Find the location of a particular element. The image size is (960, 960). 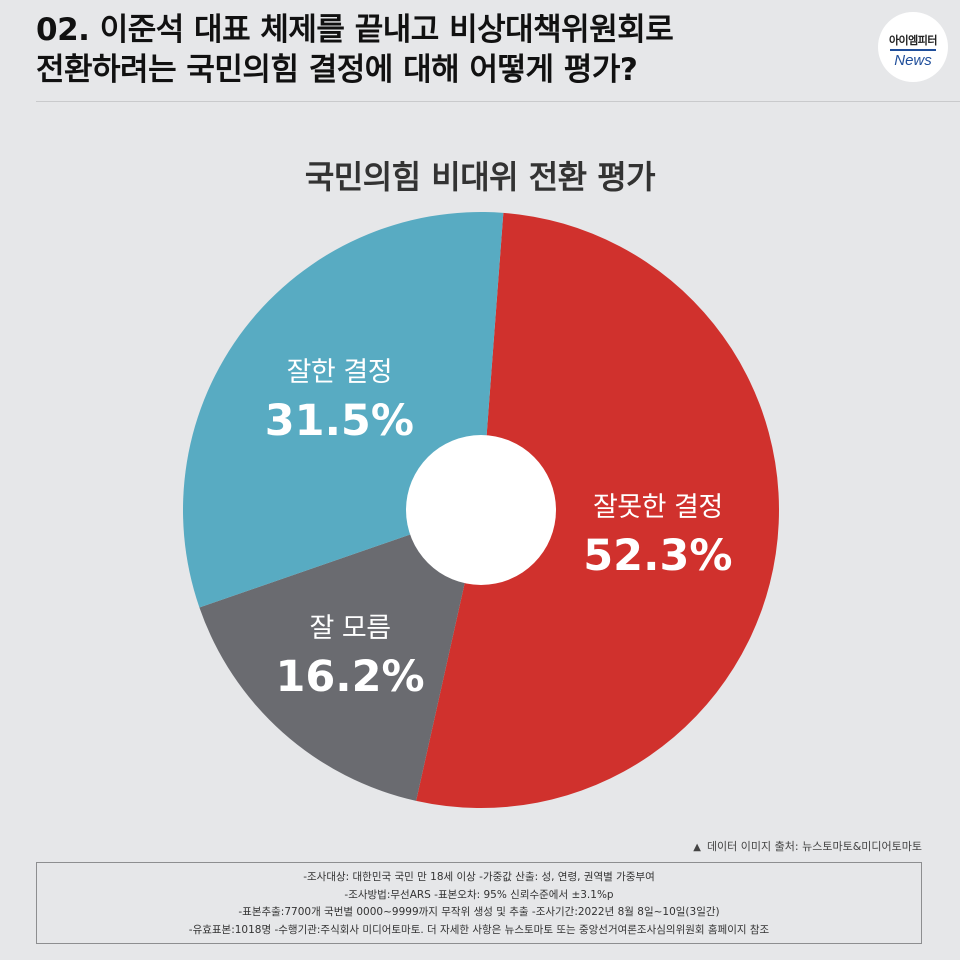

slice-name: 잘못한 결정 is located at coordinates (657, 508).